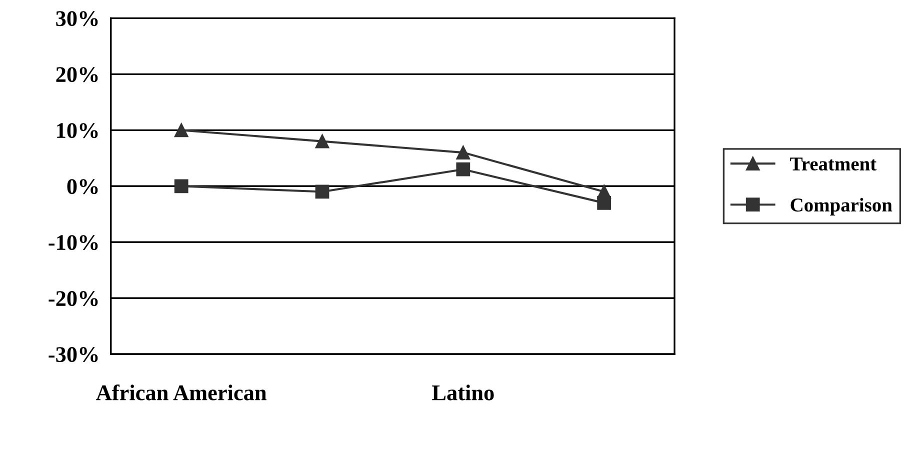  I want to click on y-tick-label: 0%, so click(82, 186).